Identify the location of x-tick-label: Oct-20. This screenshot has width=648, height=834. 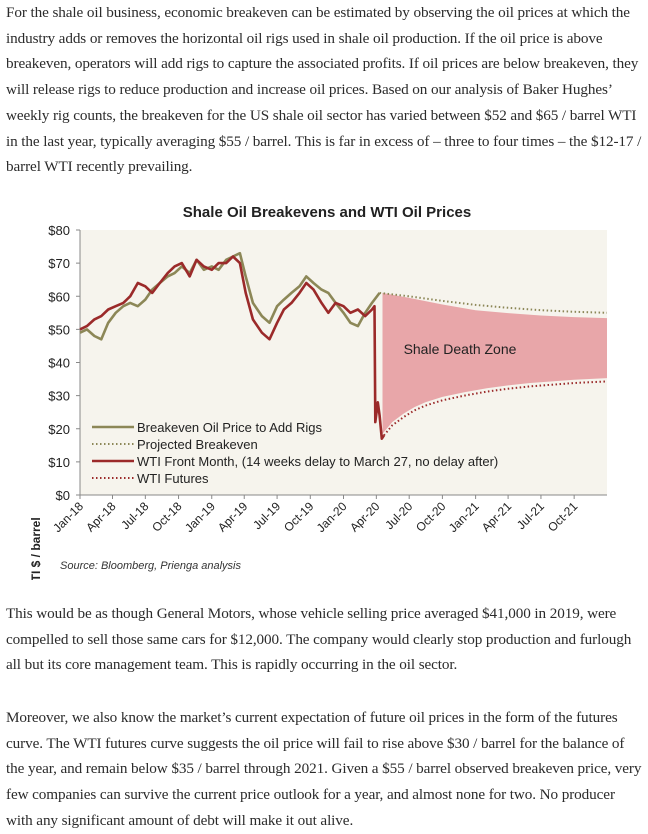
(431, 517).